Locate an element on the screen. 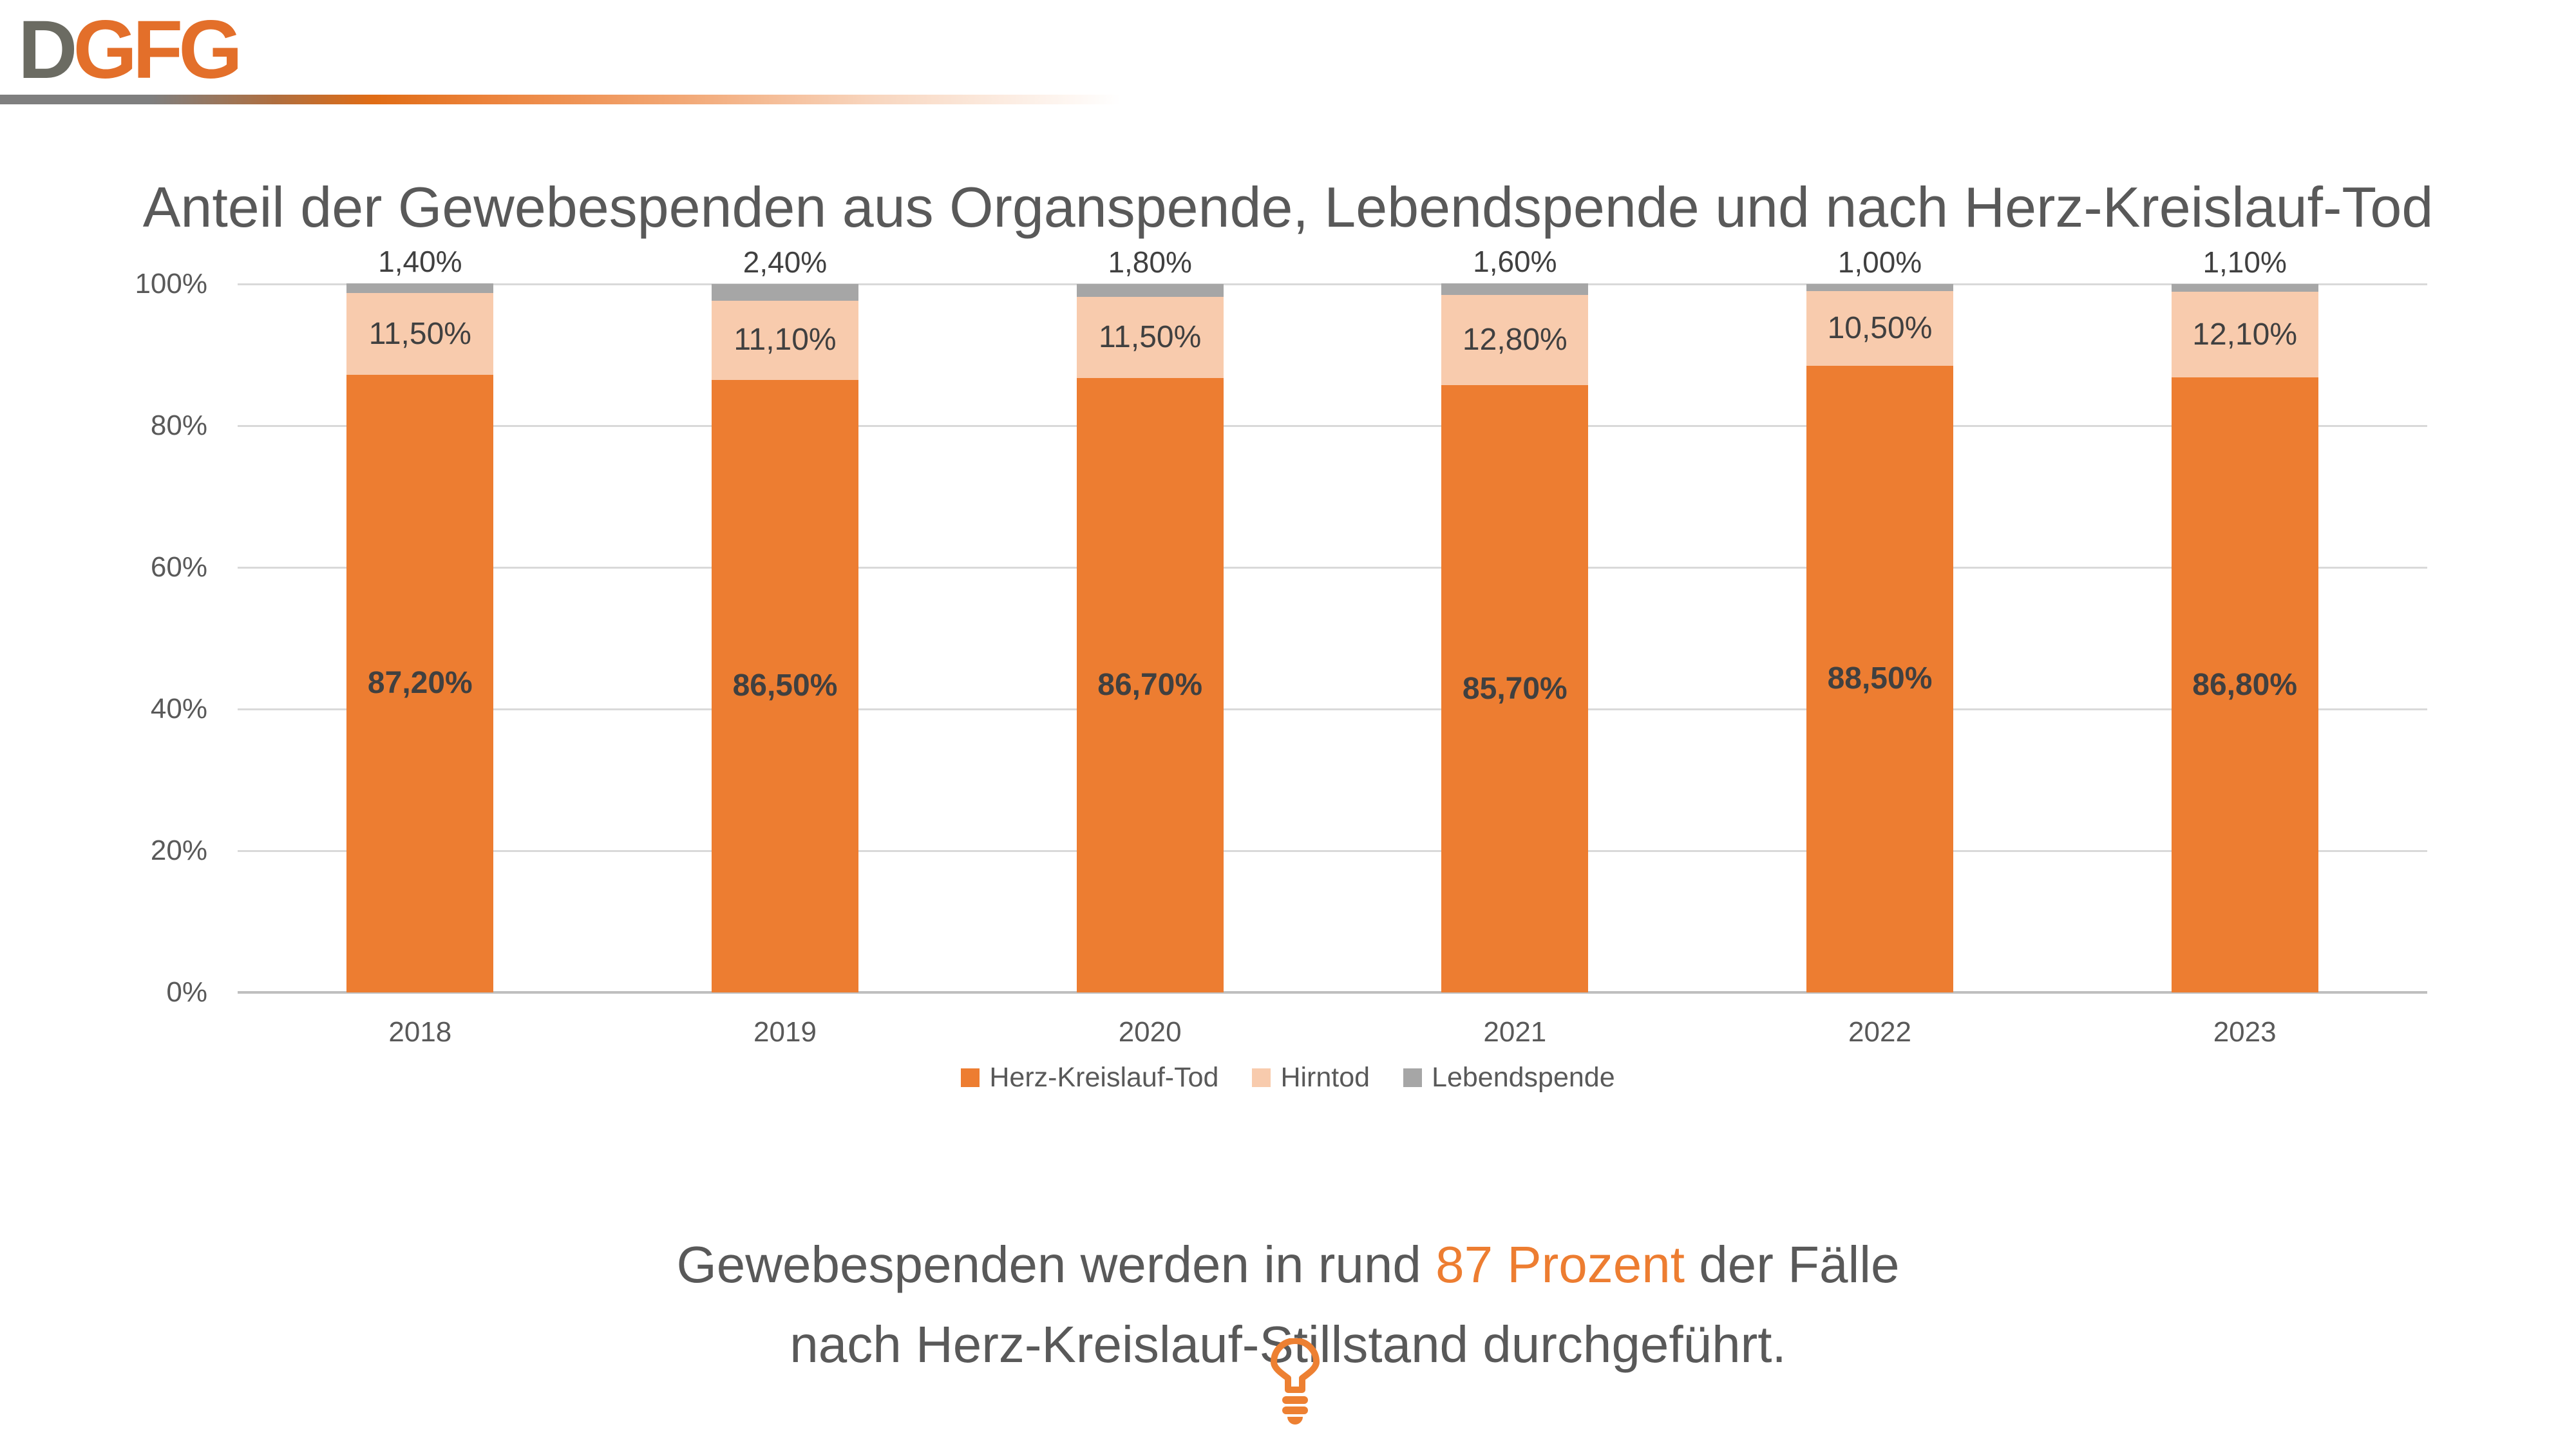 This screenshot has height=1449, width=2576. data-label-lebendspende: 1,40% is located at coordinates (420, 261).